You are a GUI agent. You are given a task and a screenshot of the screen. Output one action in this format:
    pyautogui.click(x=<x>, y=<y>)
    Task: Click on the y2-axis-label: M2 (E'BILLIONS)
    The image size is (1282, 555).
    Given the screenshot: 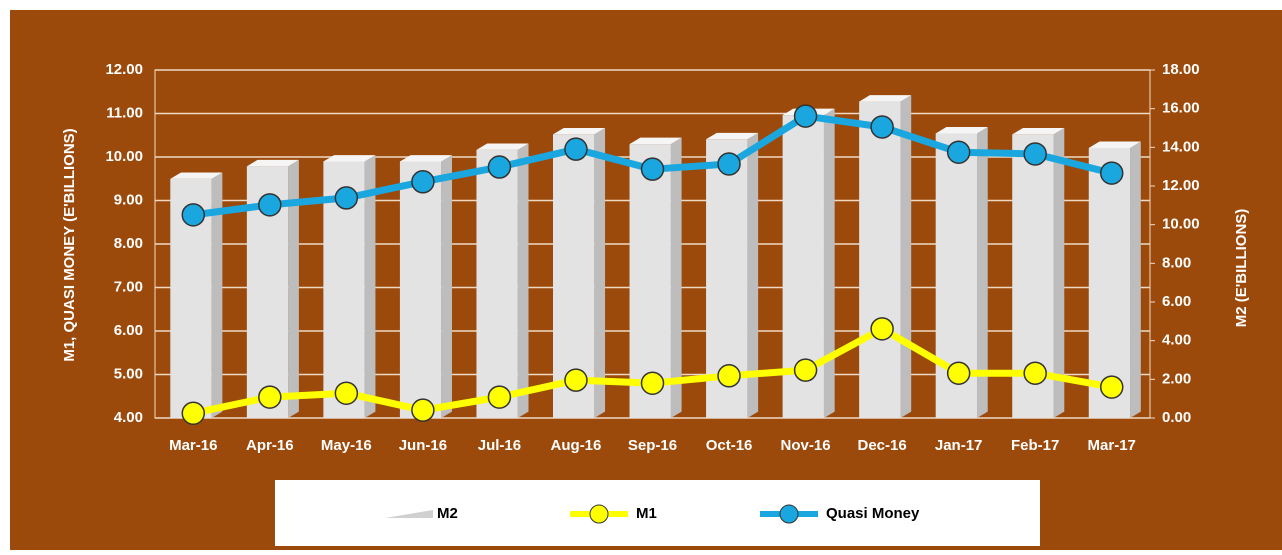 What is the action you would take?
    pyautogui.click(x=1241, y=268)
    